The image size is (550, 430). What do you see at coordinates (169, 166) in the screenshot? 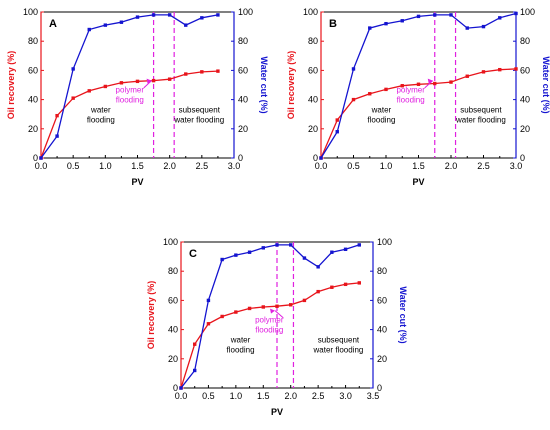
I see `x-tick-label: 2.0` at bounding box center [169, 166].